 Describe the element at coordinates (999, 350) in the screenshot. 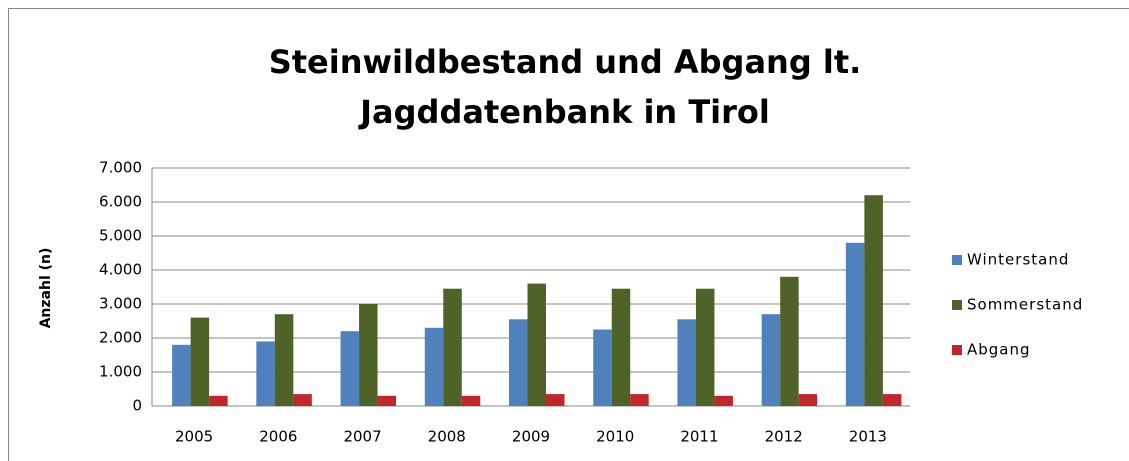

I see `legend-label: Abgang` at that location.